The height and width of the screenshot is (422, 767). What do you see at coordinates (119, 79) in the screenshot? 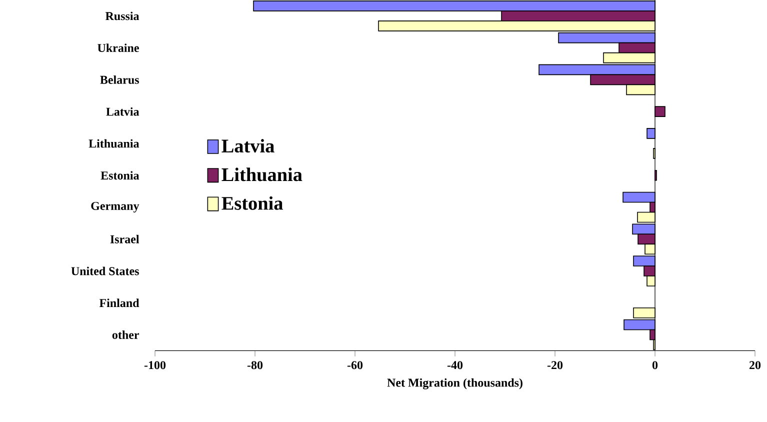
I see `y-tick-label: Belarus` at bounding box center [119, 79].